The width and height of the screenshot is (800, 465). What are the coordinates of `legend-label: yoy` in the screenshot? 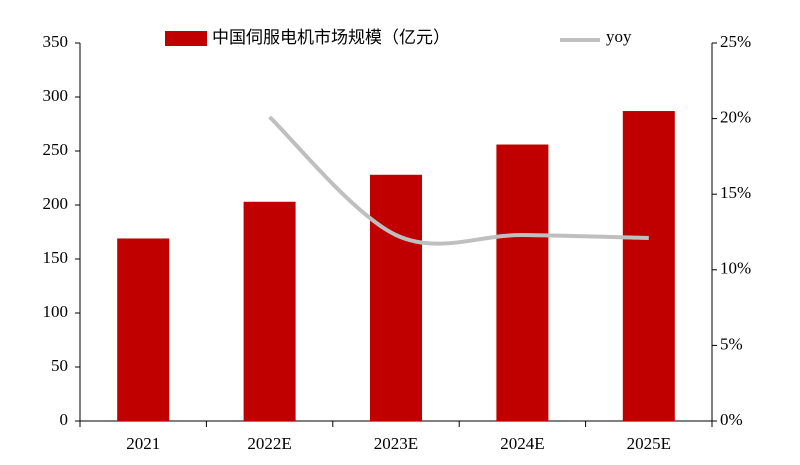 It's located at (619, 36).